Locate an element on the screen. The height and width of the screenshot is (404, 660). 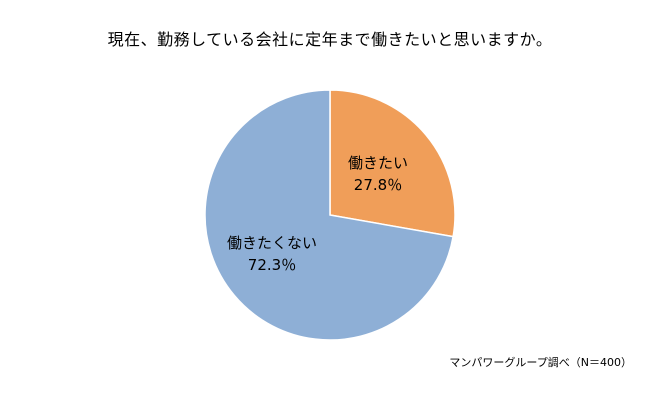
pie-slice-hataraki-tai is located at coordinates (392, 163).